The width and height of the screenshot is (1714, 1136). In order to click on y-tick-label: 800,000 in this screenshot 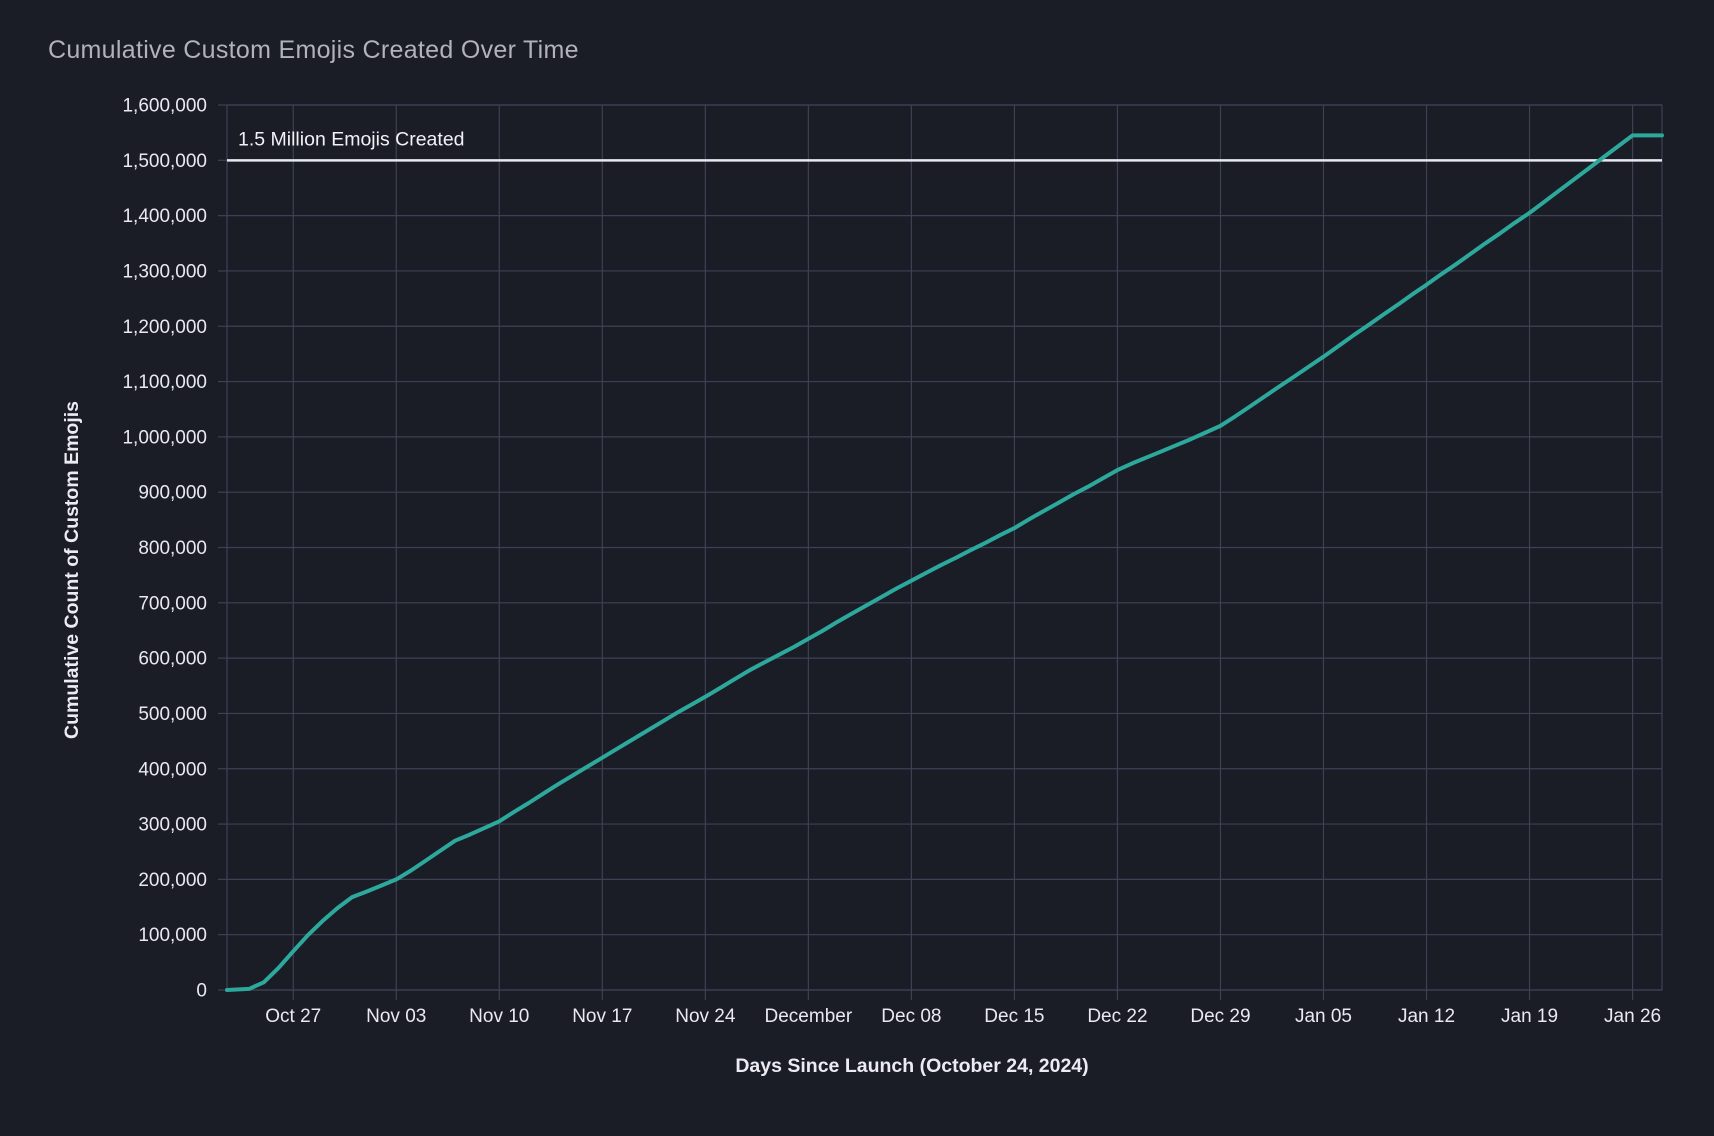, I will do `click(172, 548)`.